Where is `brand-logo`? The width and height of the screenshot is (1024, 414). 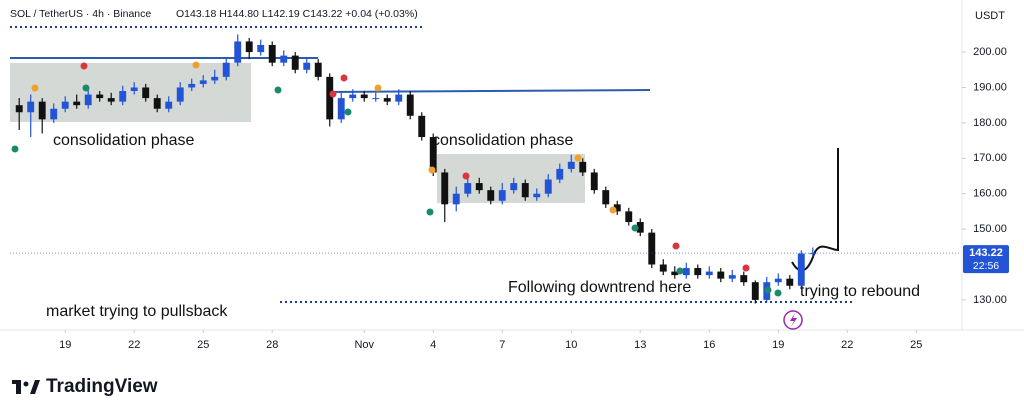 brand-logo is located at coordinates (26, 387).